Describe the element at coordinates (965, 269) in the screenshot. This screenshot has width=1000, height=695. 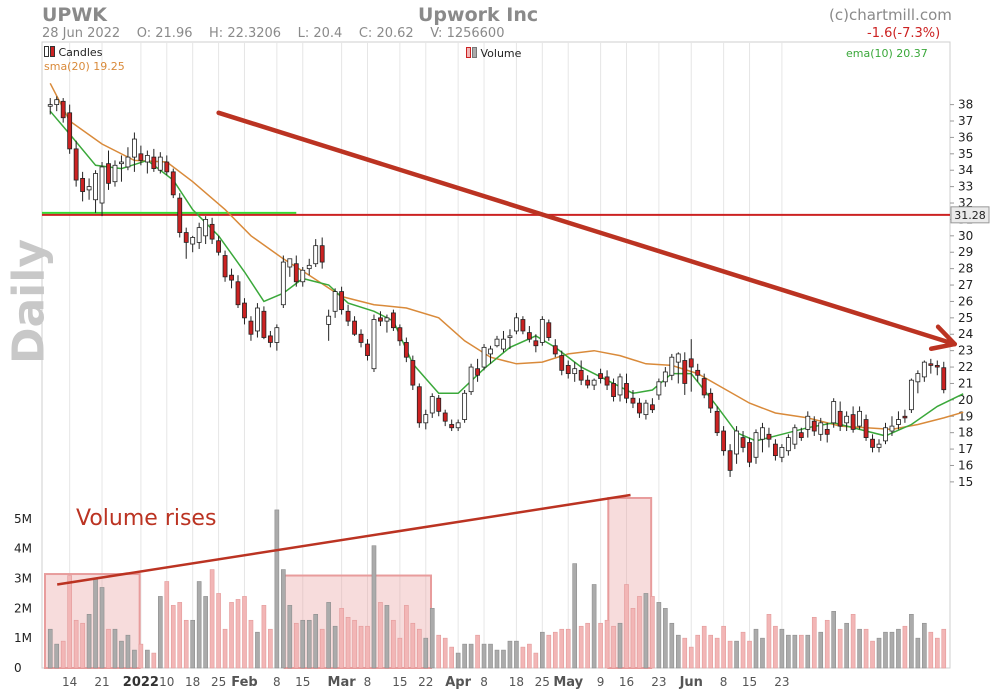
I see `price-tick-label: 28` at that location.